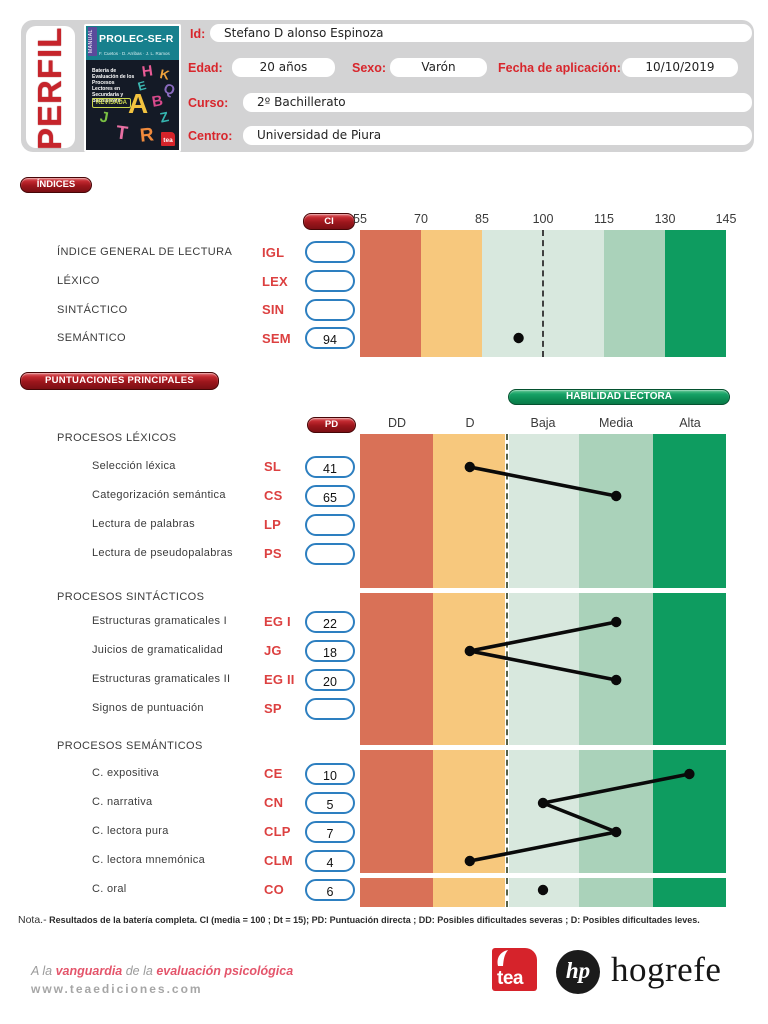  What do you see at coordinates (208, 103) in the screenshot?
I see `curso-label: Curso:` at bounding box center [208, 103].